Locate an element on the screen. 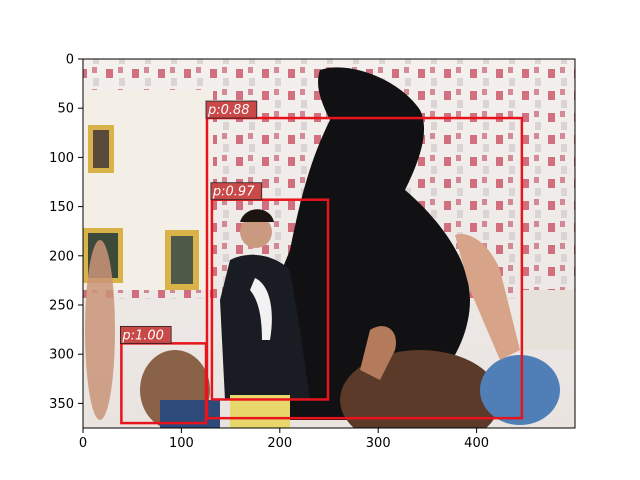  y-tick-label: 200 is located at coordinates (61, 256).